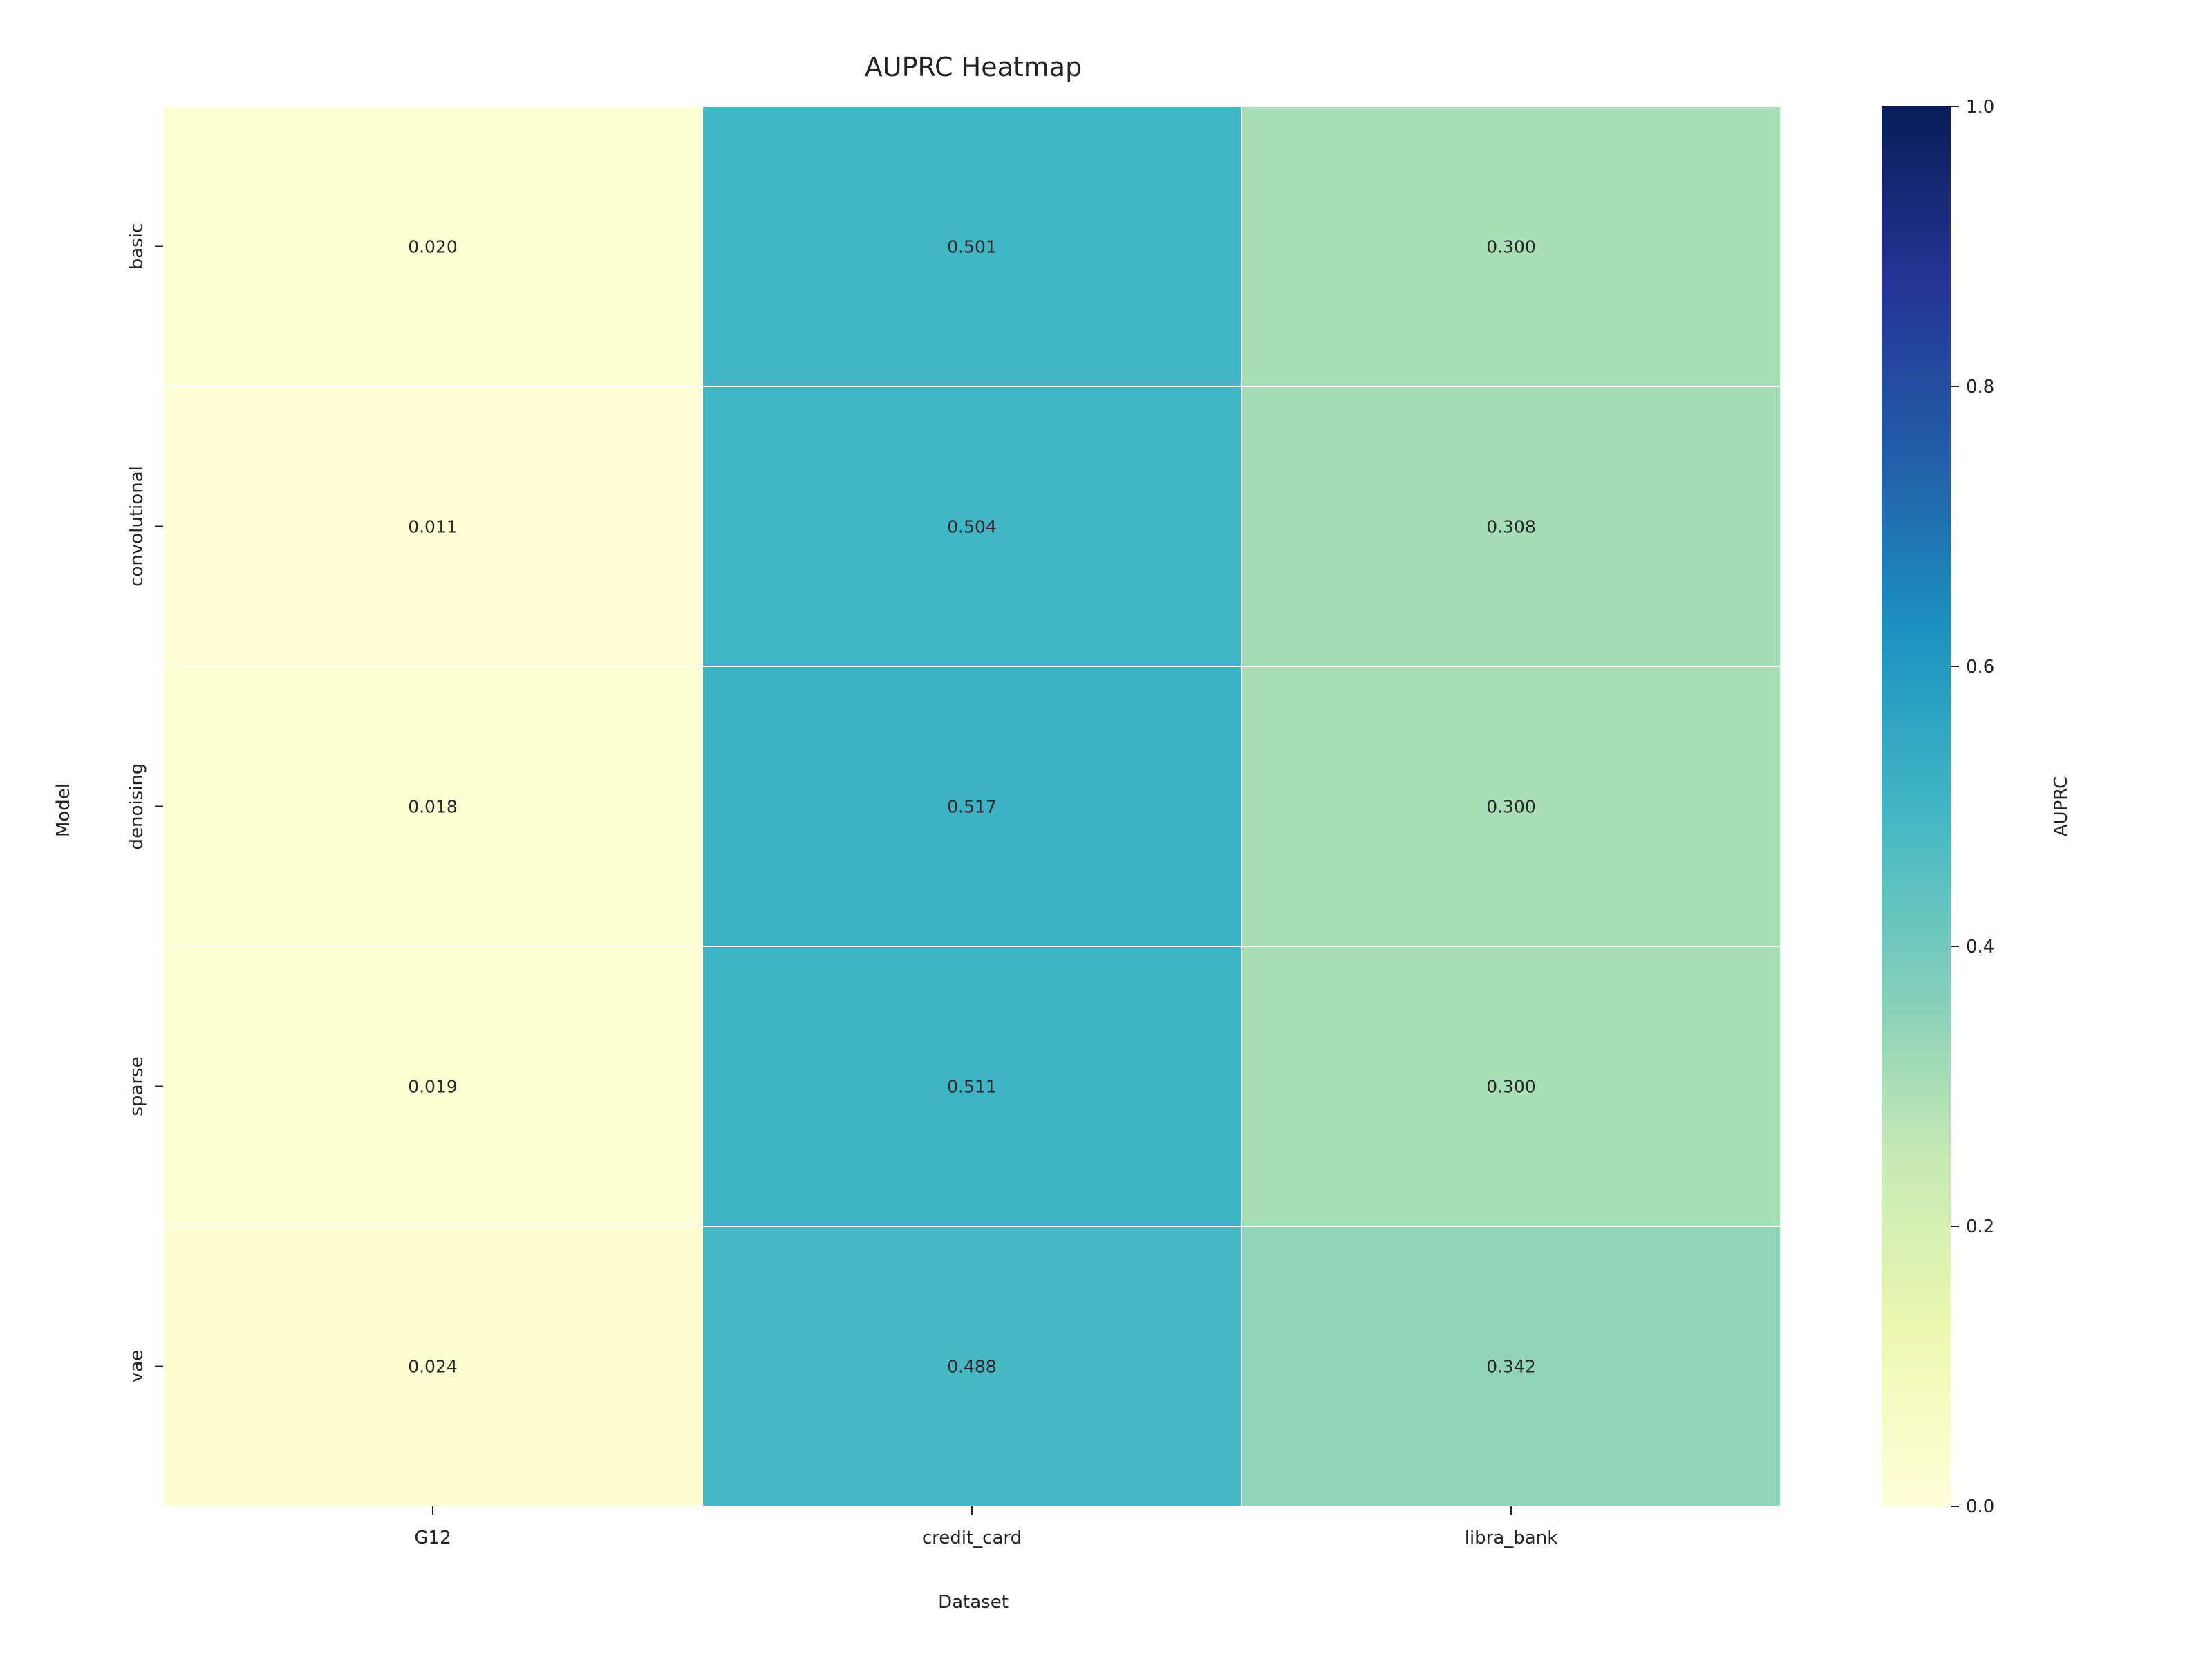  I want to click on colorbar-tick-label: 0.8, so click(1980, 387).